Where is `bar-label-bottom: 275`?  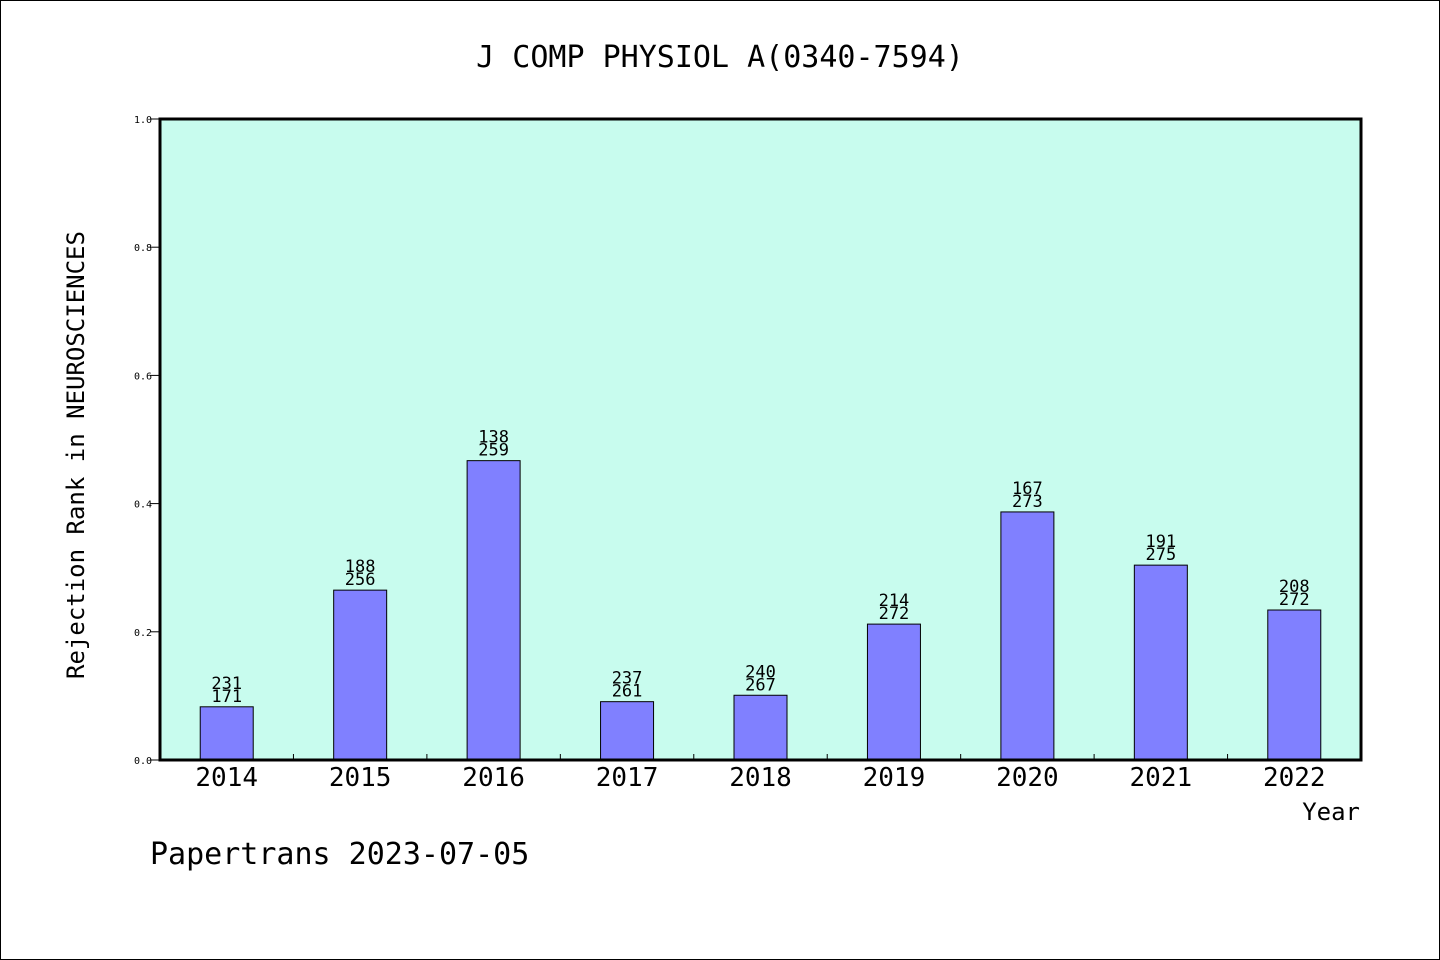 bar-label-bottom: 275 is located at coordinates (1160, 555).